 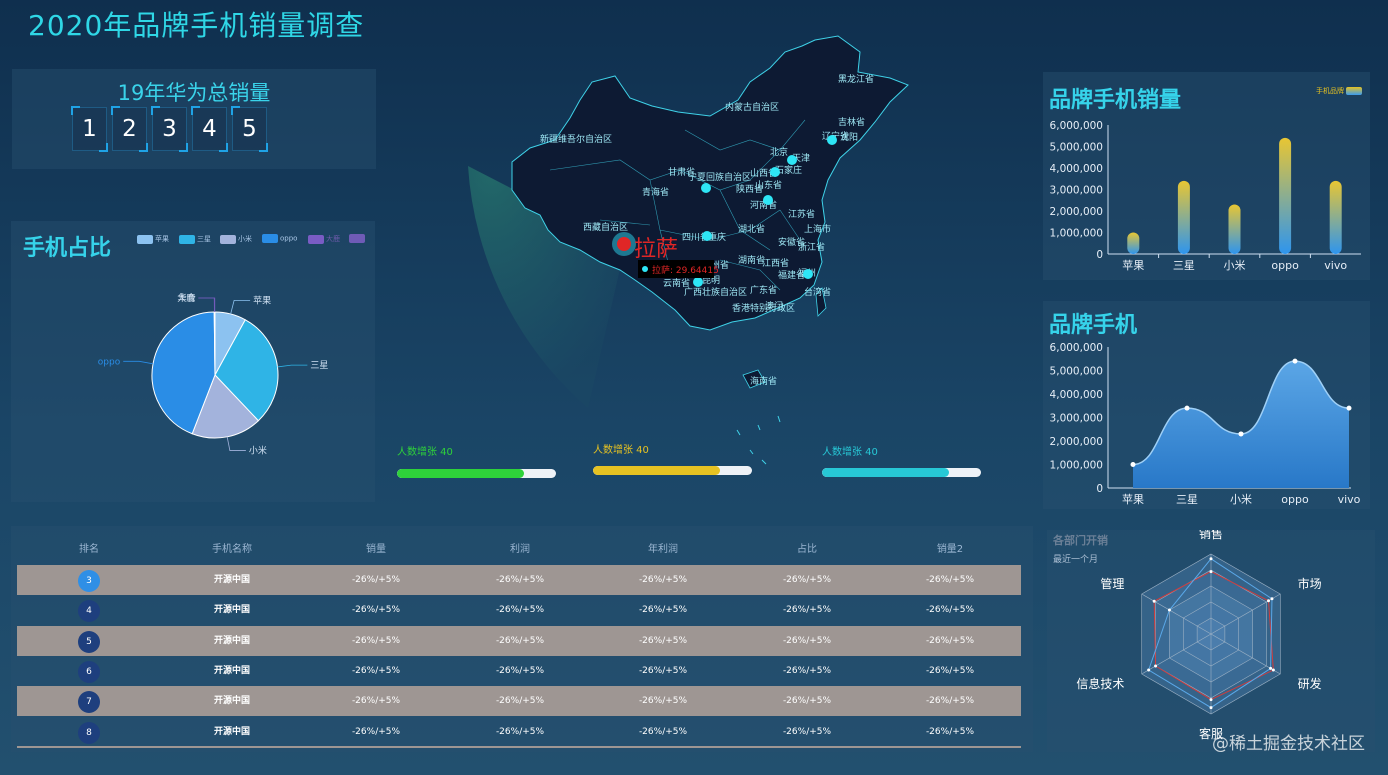 I want to click on area-line, so click(x=1241, y=413).